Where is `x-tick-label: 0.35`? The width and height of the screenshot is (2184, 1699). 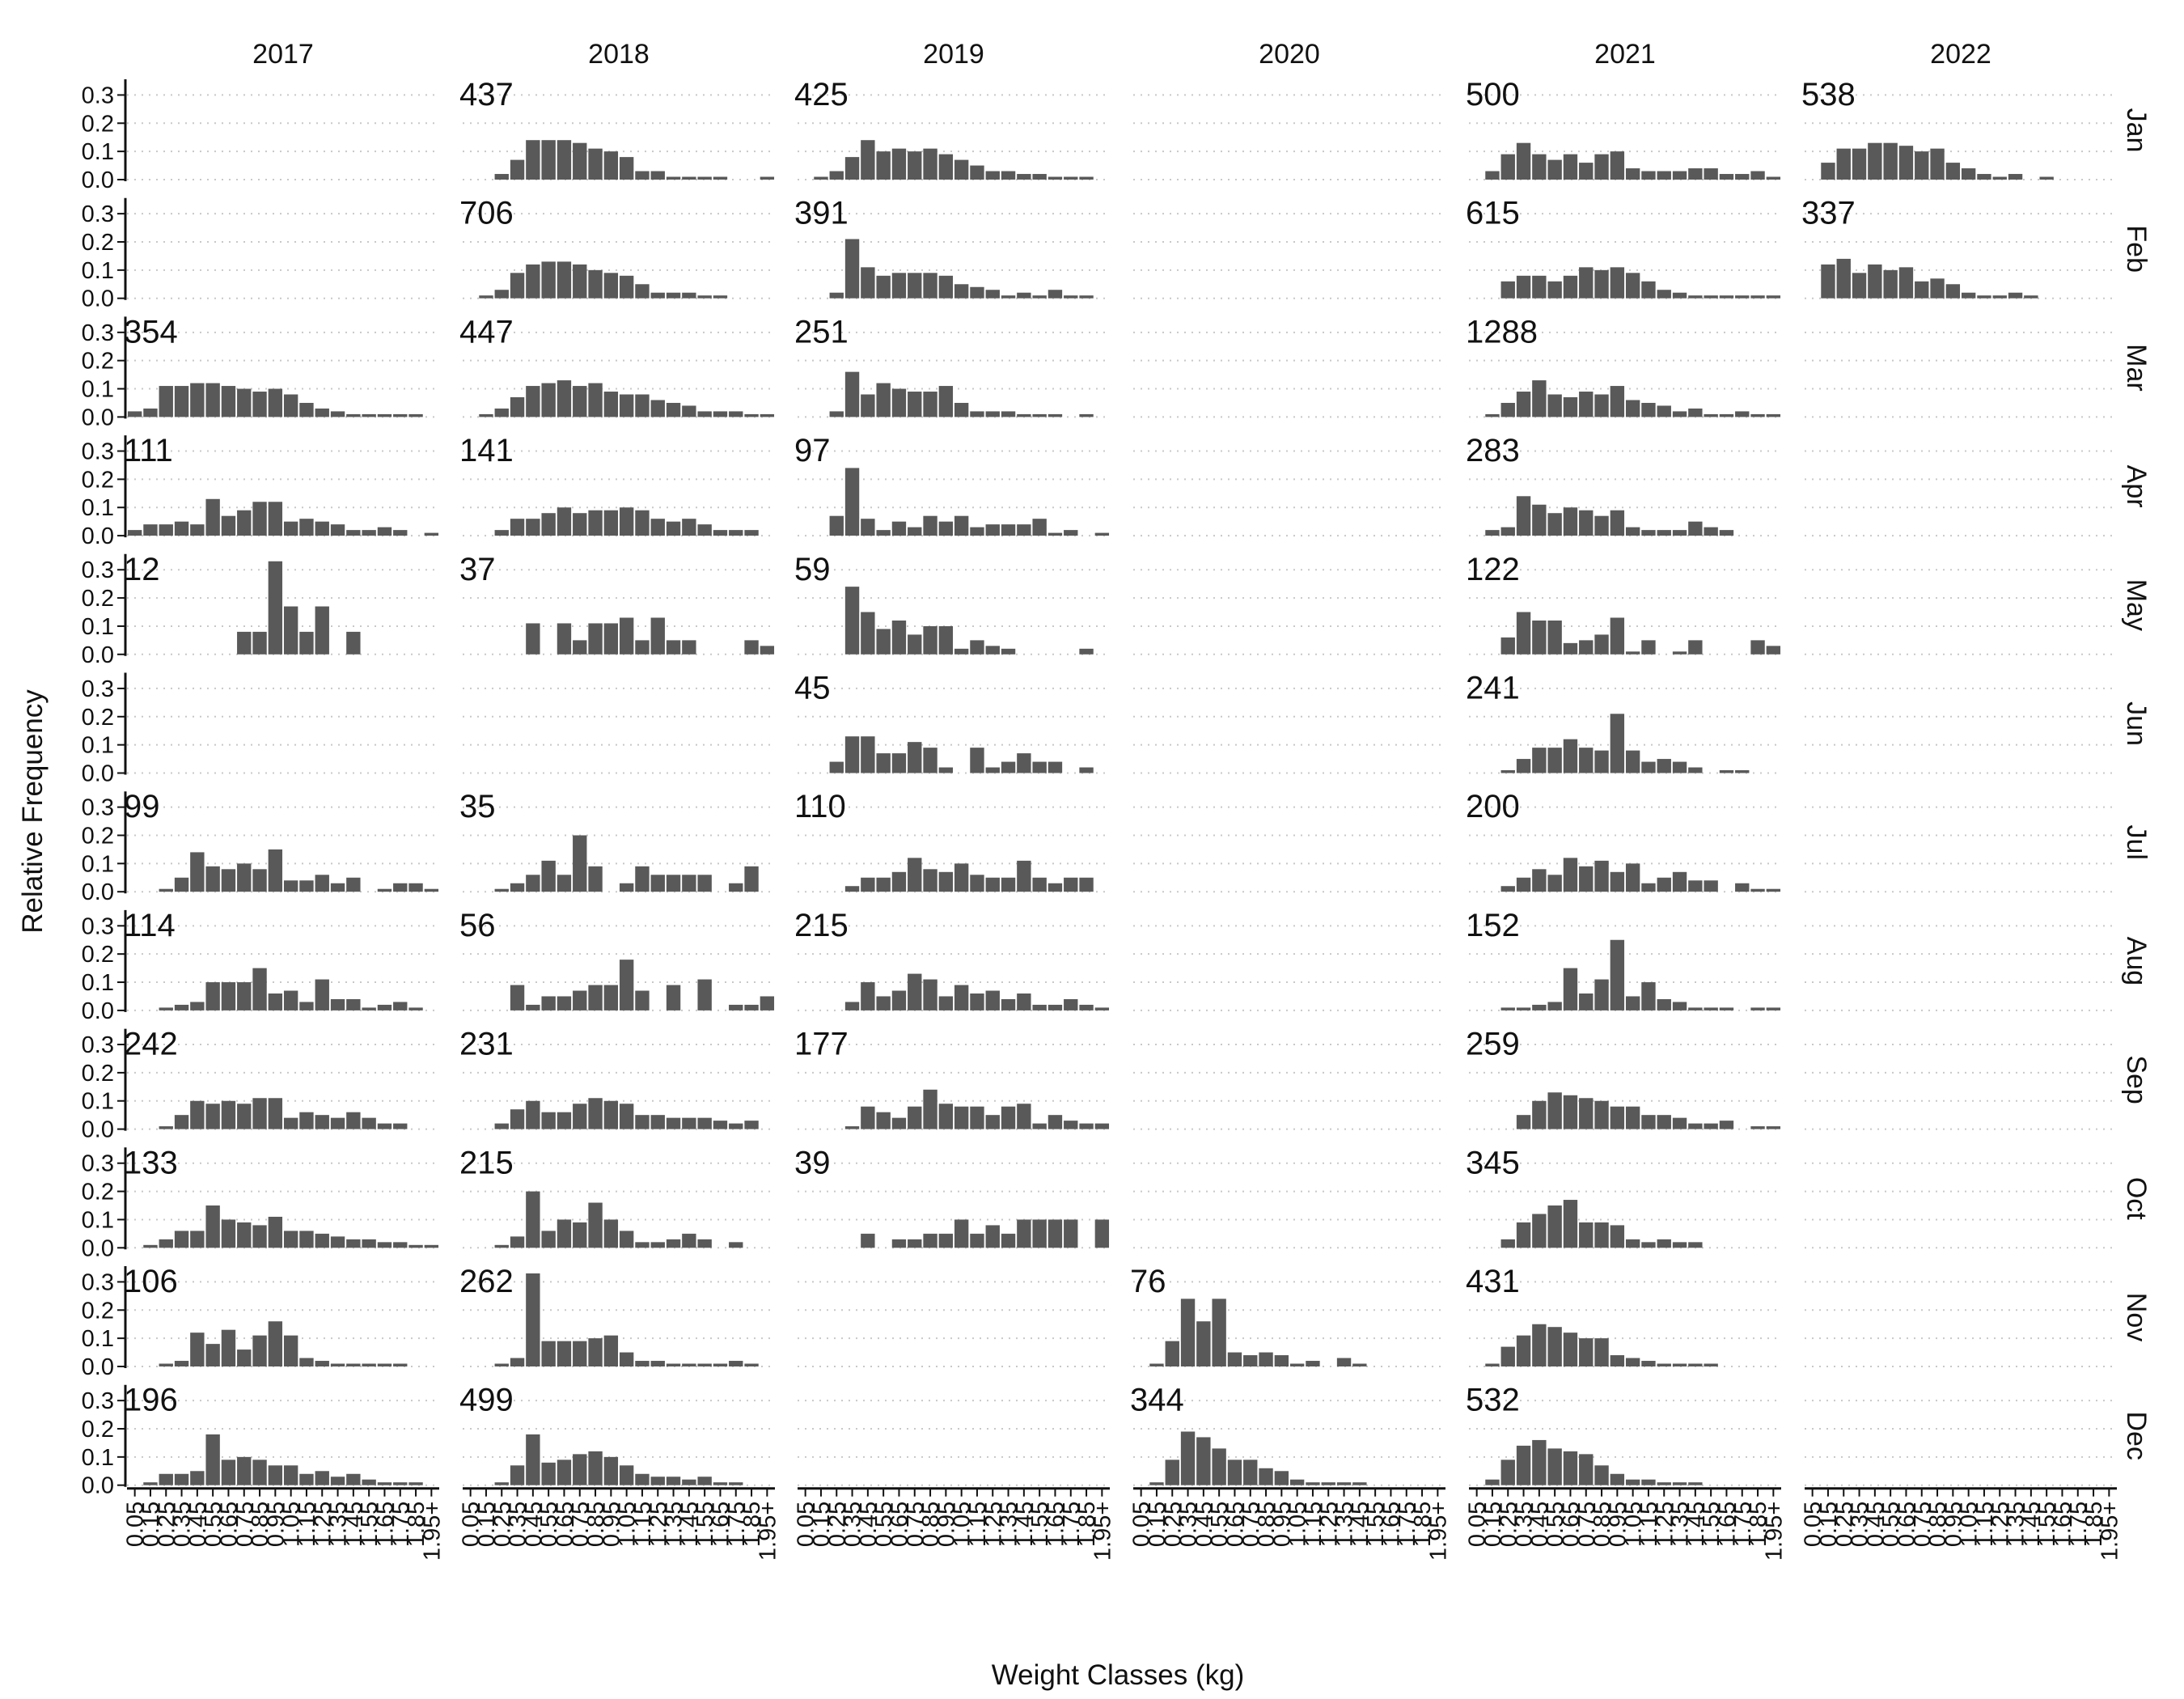 x-tick-label: 0.35 is located at coordinates (853, 1524).